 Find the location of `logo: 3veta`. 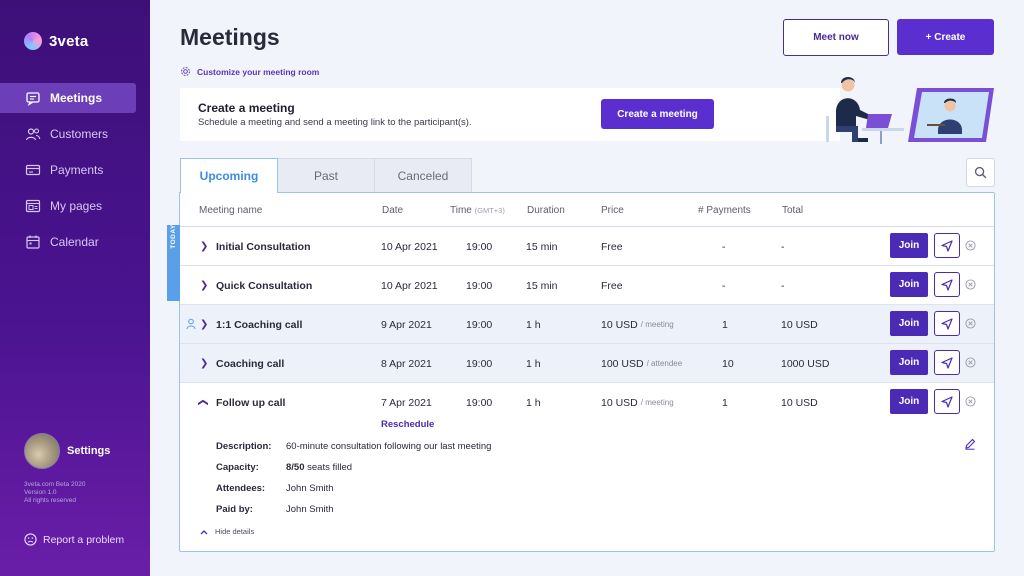

logo: 3veta is located at coordinates (56, 41).